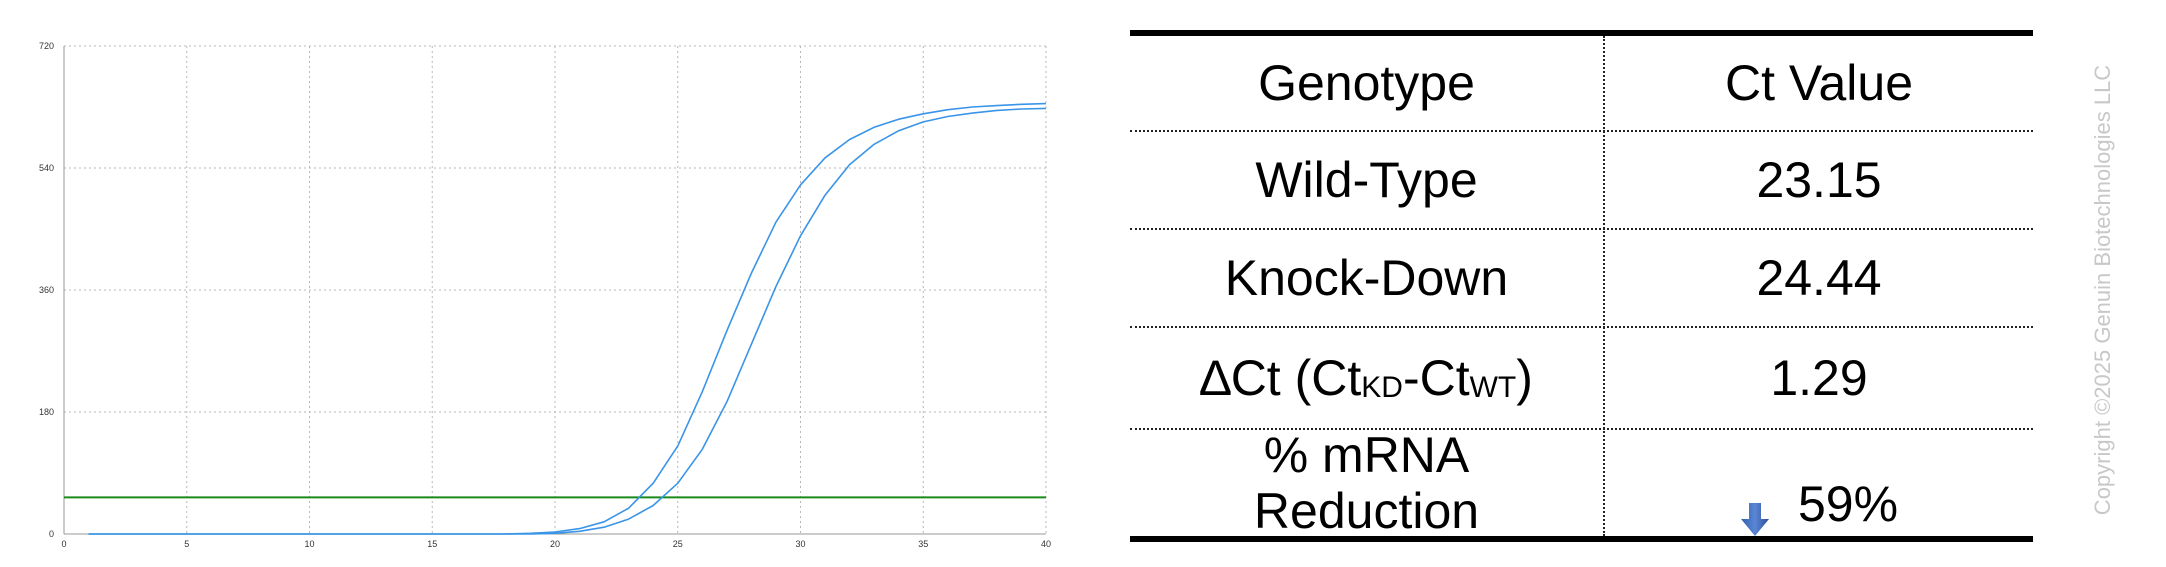 Image resolution: width=2166 pixels, height=567 pixels. Describe the element at coordinates (800, 544) in the screenshot. I see `x-tick-label: 30` at that location.